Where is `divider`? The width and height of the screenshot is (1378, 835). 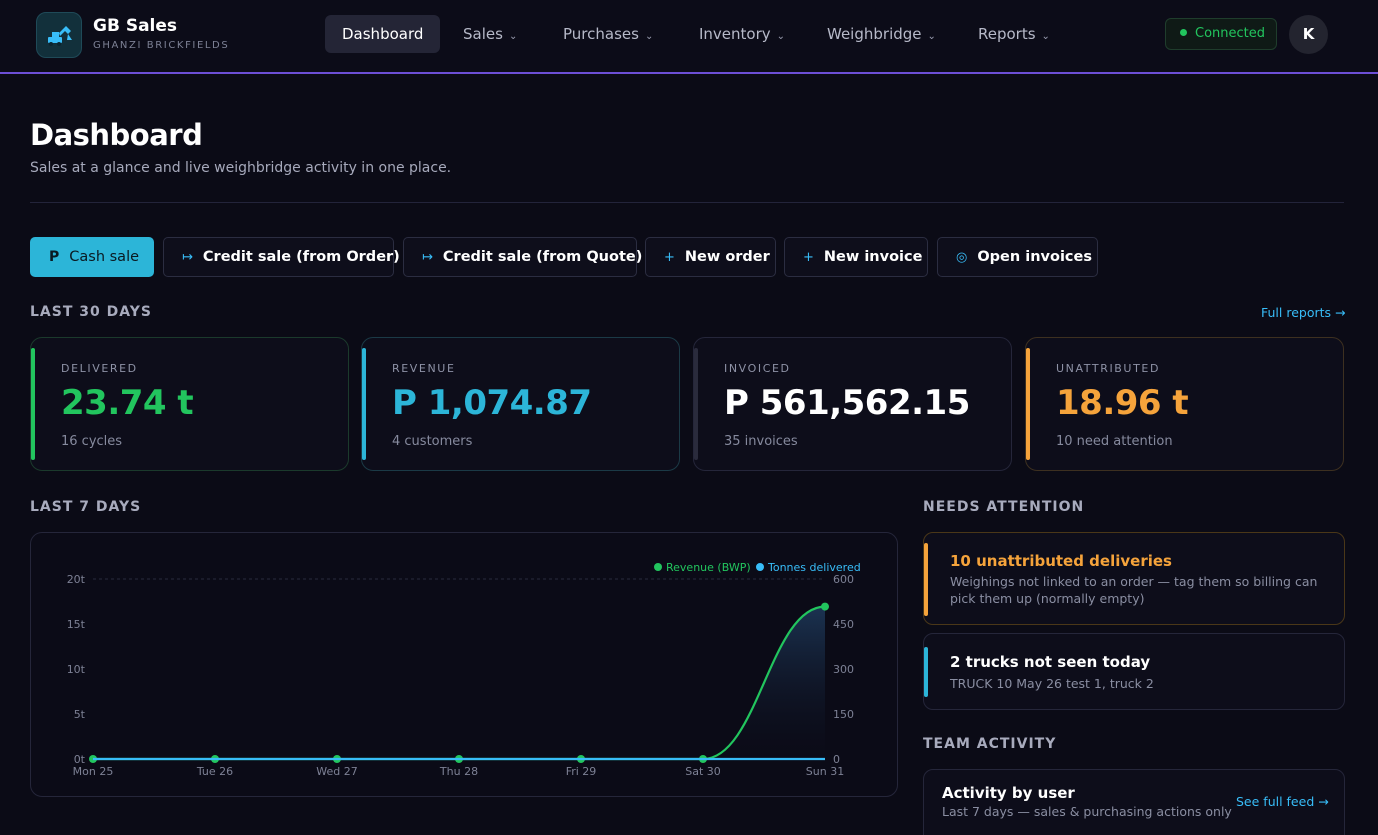
divider is located at coordinates (687, 202).